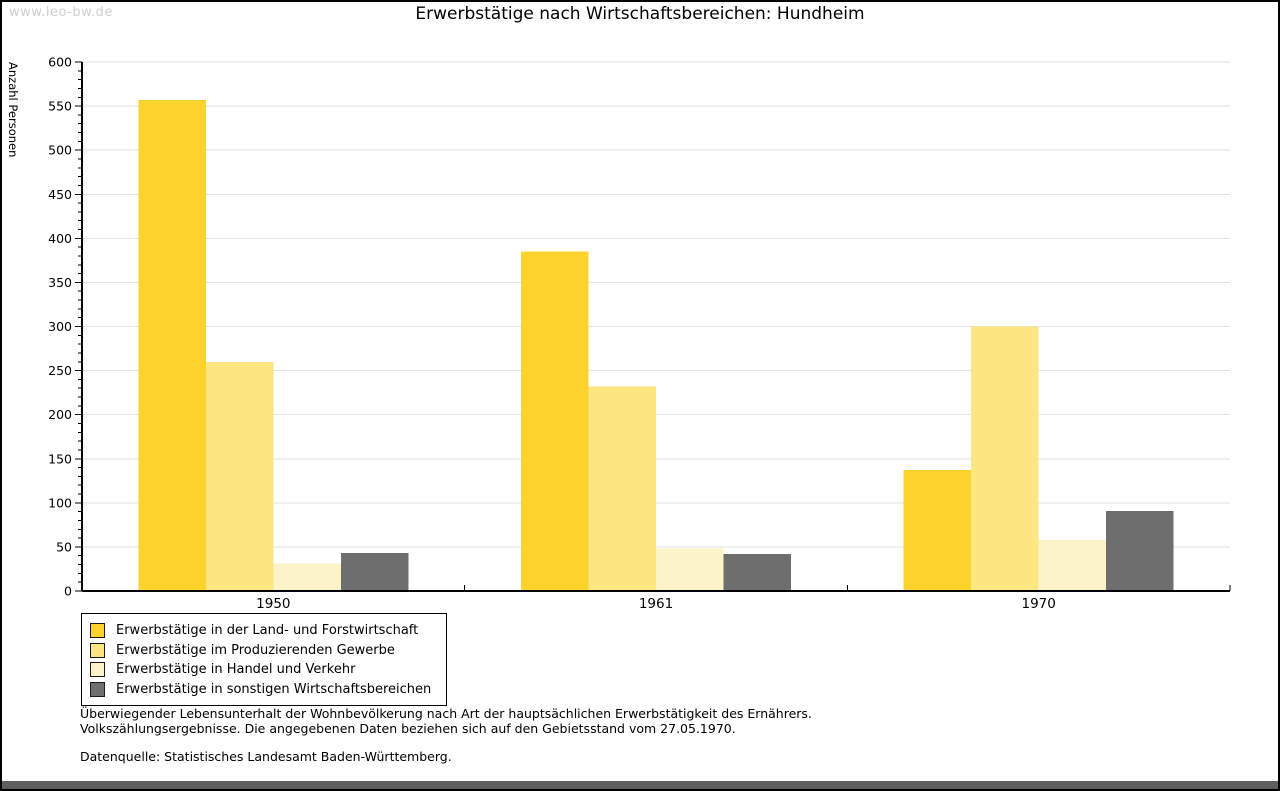  What do you see at coordinates (937, 530) in the screenshot?
I see `bar-1970-series0` at bounding box center [937, 530].